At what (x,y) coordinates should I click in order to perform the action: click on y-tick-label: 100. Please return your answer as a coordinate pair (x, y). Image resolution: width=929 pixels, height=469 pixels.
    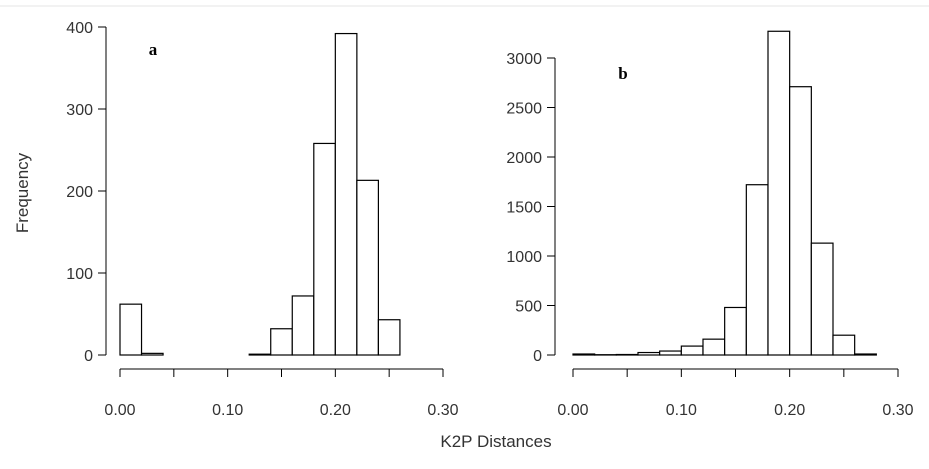
    Looking at the image, I should click on (79, 274).